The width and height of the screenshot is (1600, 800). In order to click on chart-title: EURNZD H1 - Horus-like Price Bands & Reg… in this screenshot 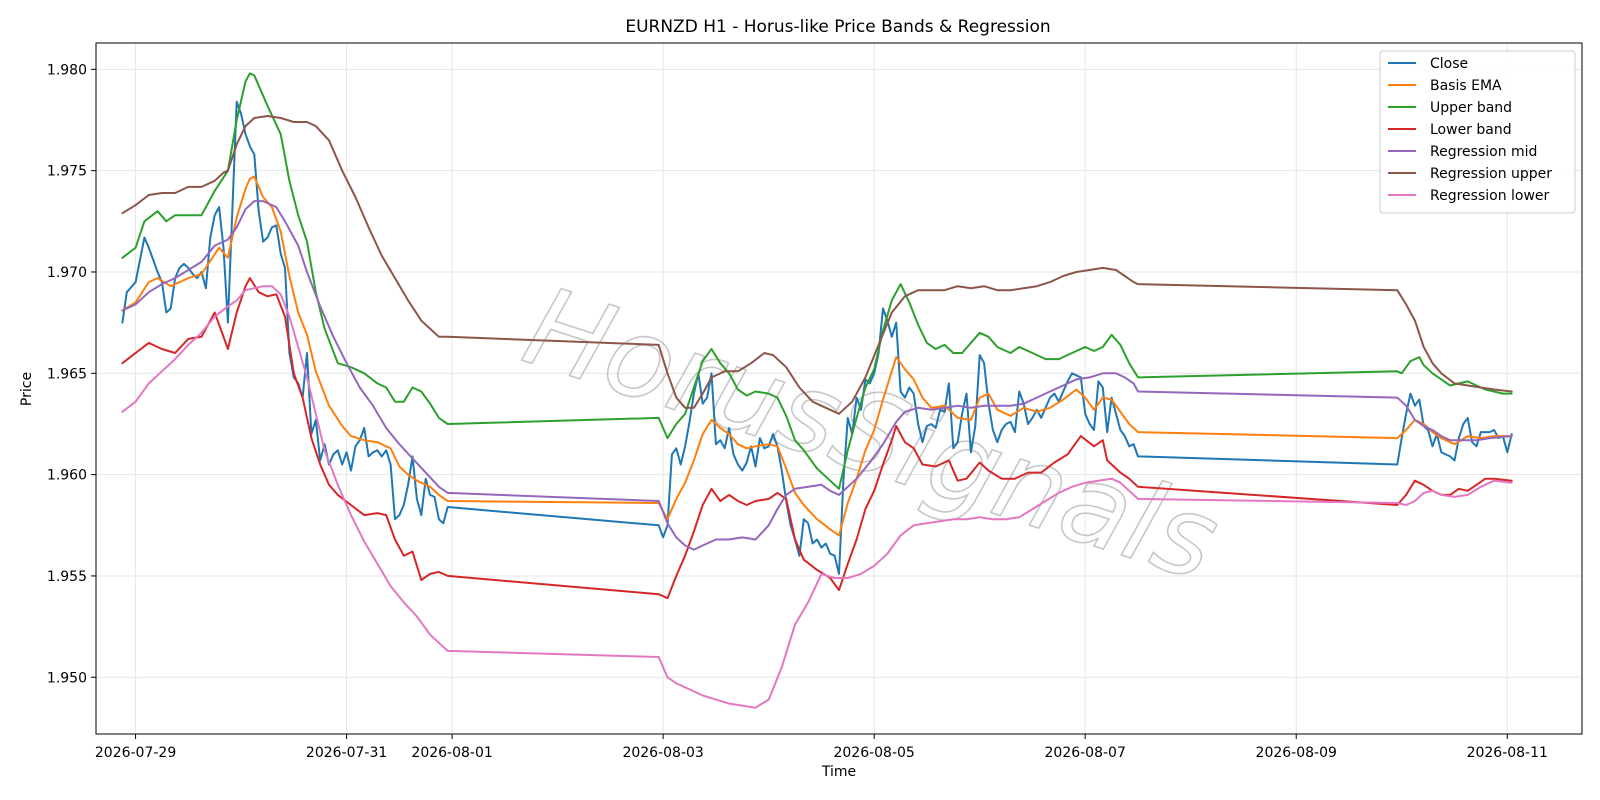, I will do `click(837, 27)`.